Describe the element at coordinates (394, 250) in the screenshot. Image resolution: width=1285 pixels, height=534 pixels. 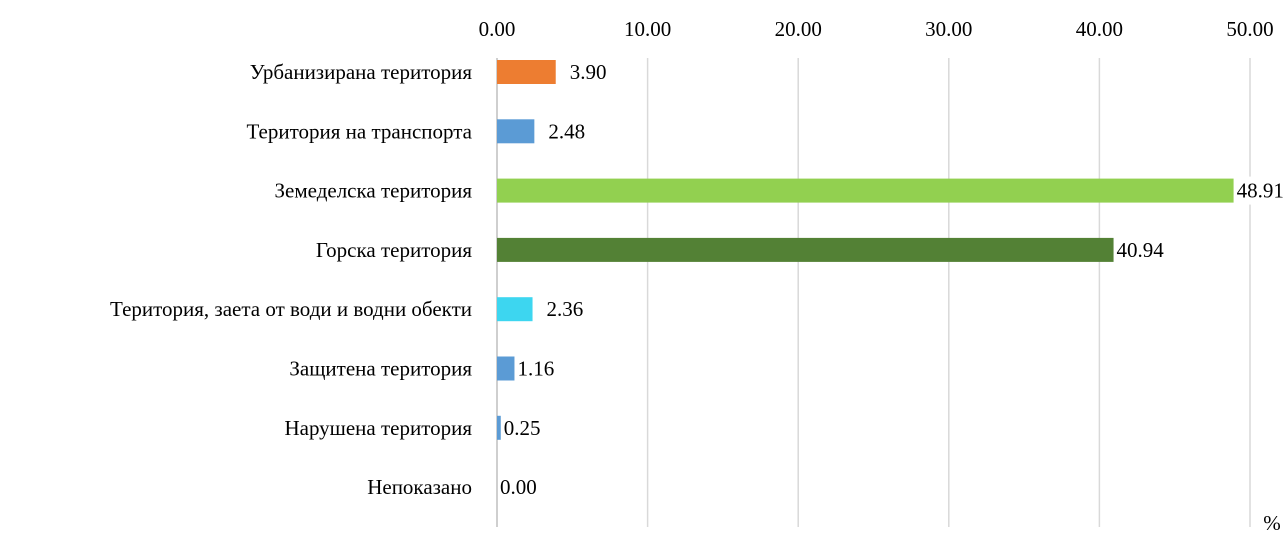
I see `category-label: Горска територия` at that location.